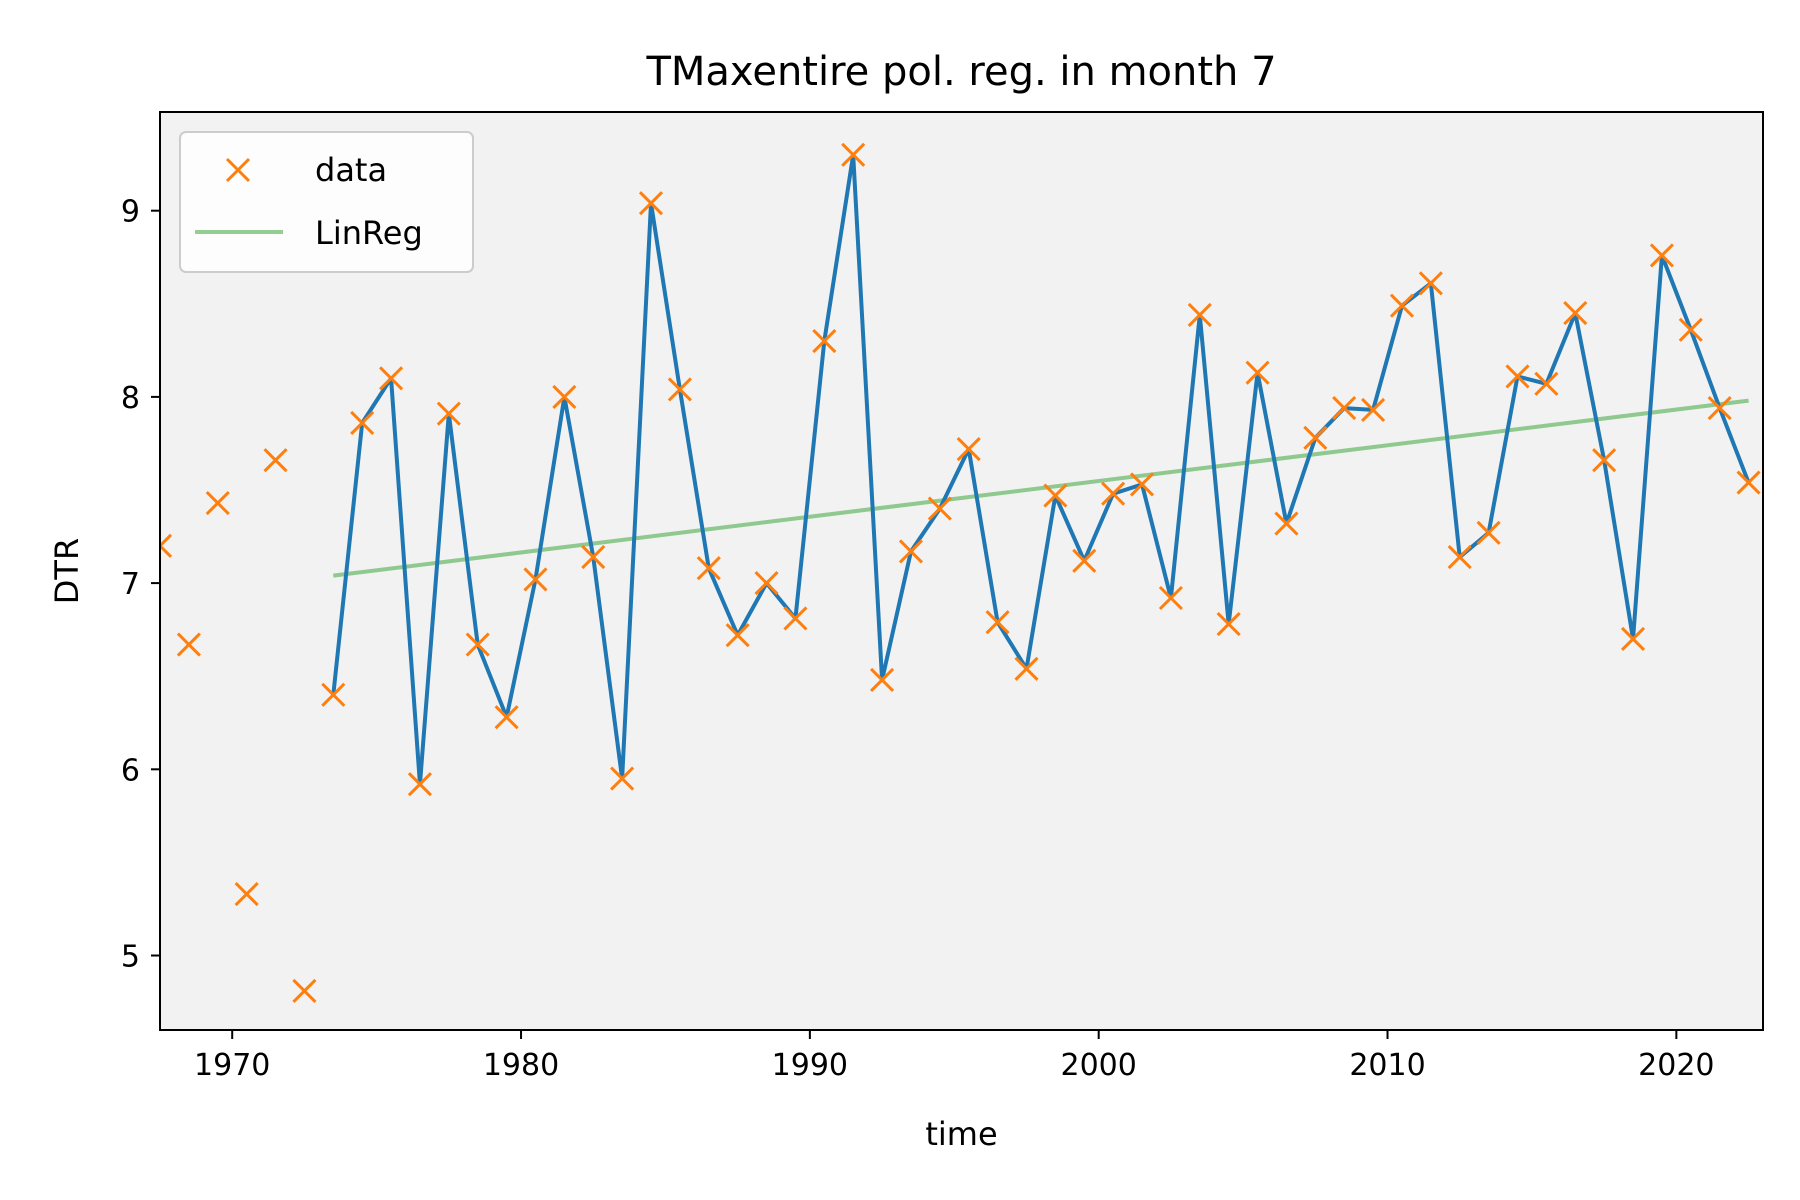 The width and height of the screenshot is (1800, 1200). I want to click on x-tick-label: 1980, so click(521, 1065).